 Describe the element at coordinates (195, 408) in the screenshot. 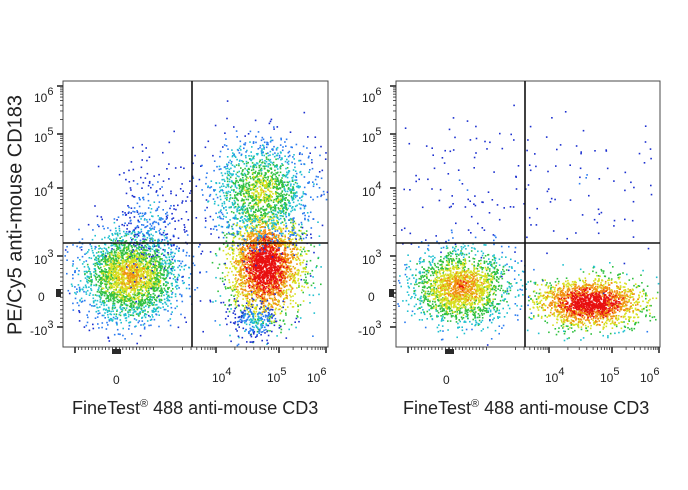

I see `x-axis-title-left: FineTest® 488 anti-mouse CD3` at that location.